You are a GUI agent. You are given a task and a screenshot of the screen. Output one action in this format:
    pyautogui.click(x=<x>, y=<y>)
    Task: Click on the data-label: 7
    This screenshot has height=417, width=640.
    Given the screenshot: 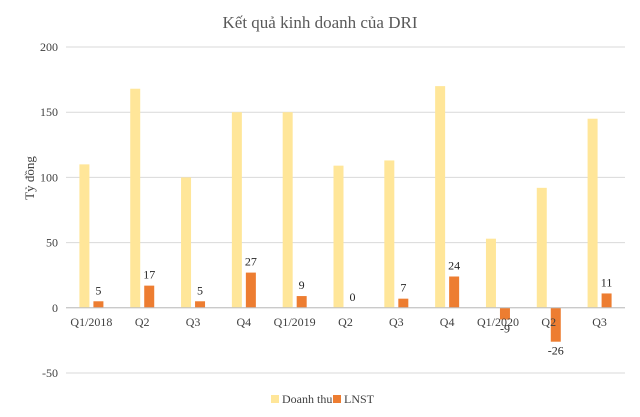 What is the action you would take?
    pyautogui.click(x=403, y=288)
    